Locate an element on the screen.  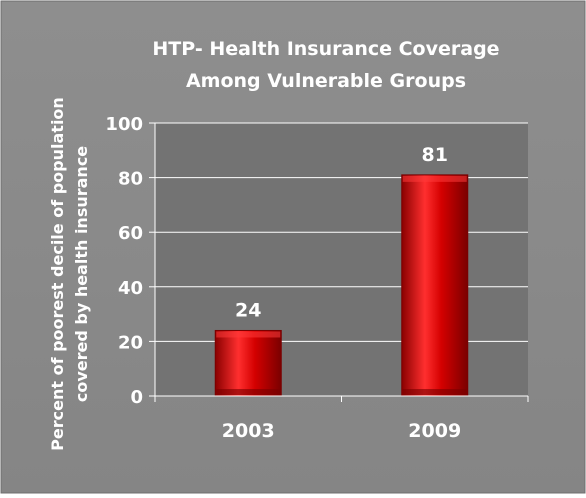
y-tick-label: 40 is located at coordinates (130, 288).